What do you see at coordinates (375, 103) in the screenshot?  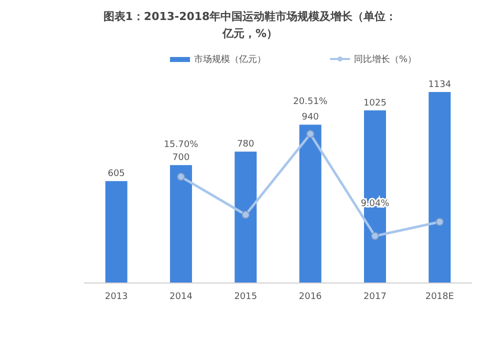 I see `data-label: 1025` at bounding box center [375, 103].